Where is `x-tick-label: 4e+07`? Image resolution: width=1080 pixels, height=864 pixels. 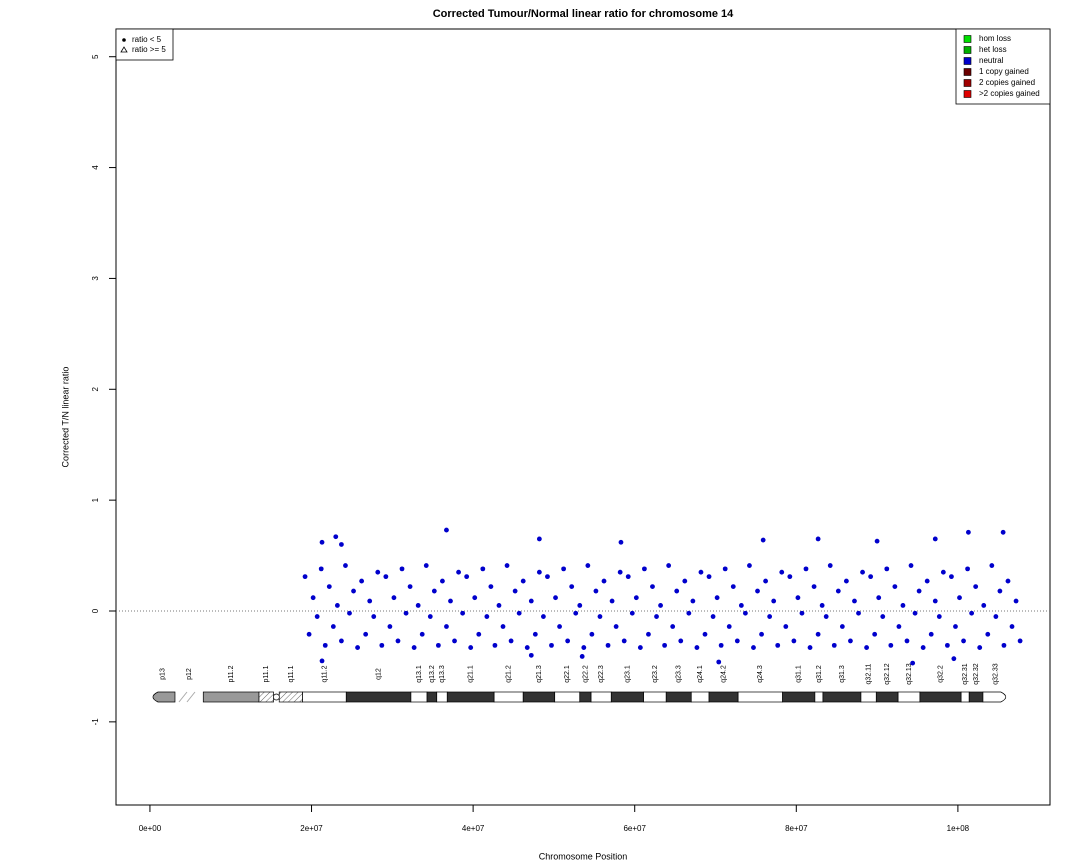 x-tick-label: 4e+07 is located at coordinates (473, 828).